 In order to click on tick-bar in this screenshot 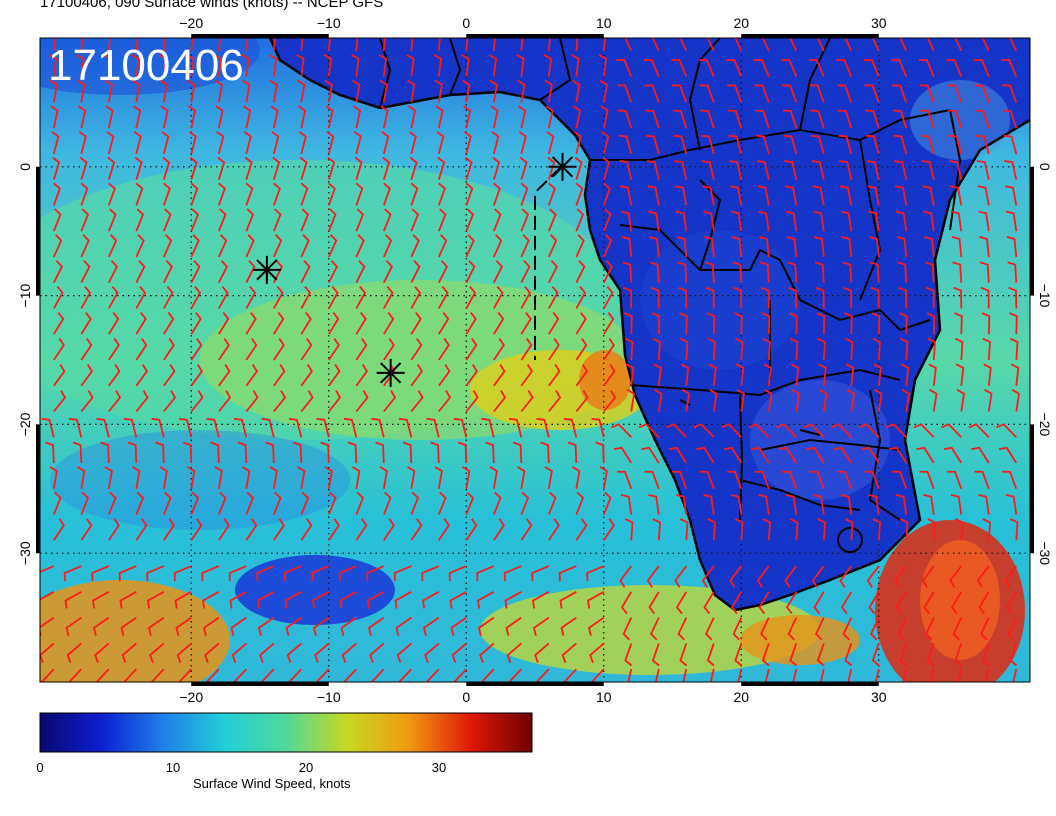, I will do `click(38, 489)`.